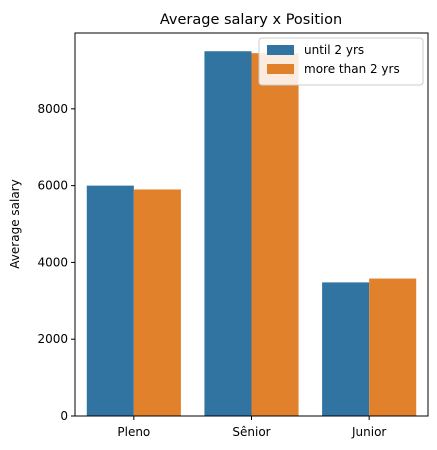  Describe the element at coordinates (52, 109) in the screenshot. I see `y-tick-label-4: 8000` at that location.